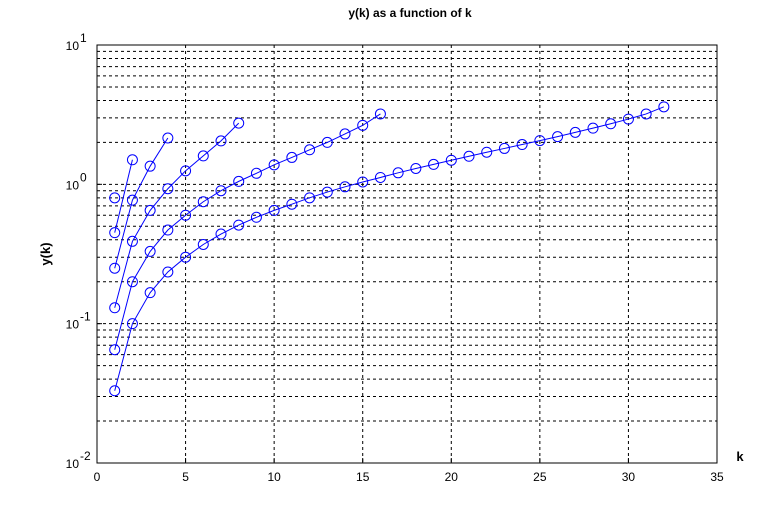 This screenshot has width=782, height=517. I want to click on y-tick-exponent: 0, so click(83, 177).